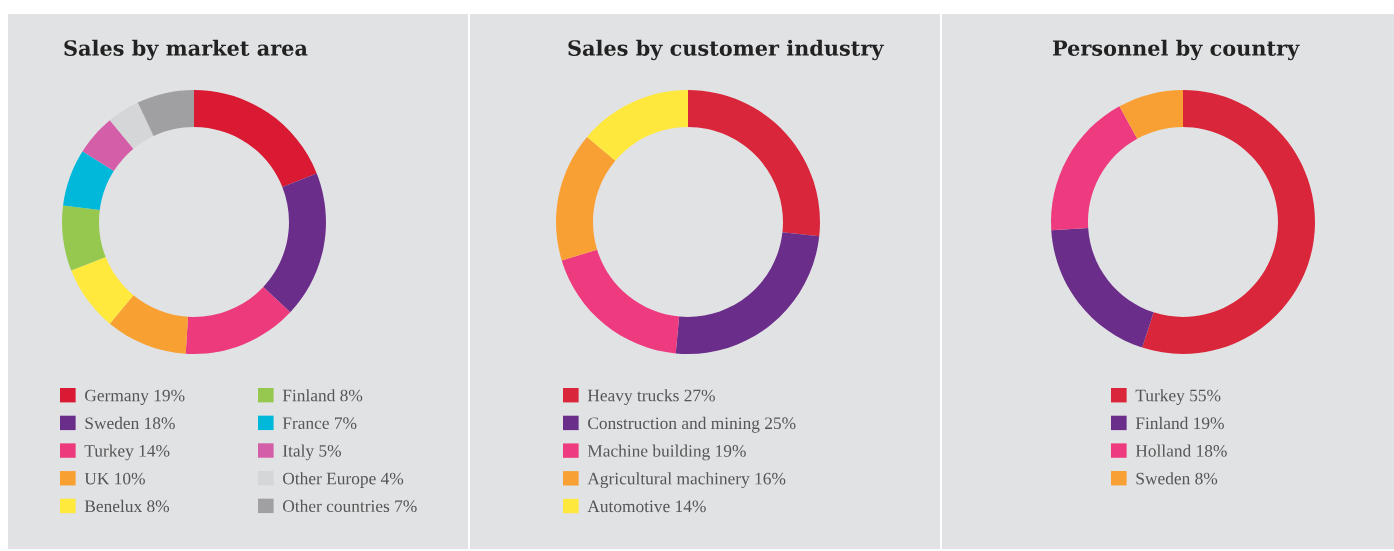 This screenshot has width=1394, height=551. Describe the element at coordinates (1181, 450) in the screenshot. I see `legend-label: Holland 18%` at that location.